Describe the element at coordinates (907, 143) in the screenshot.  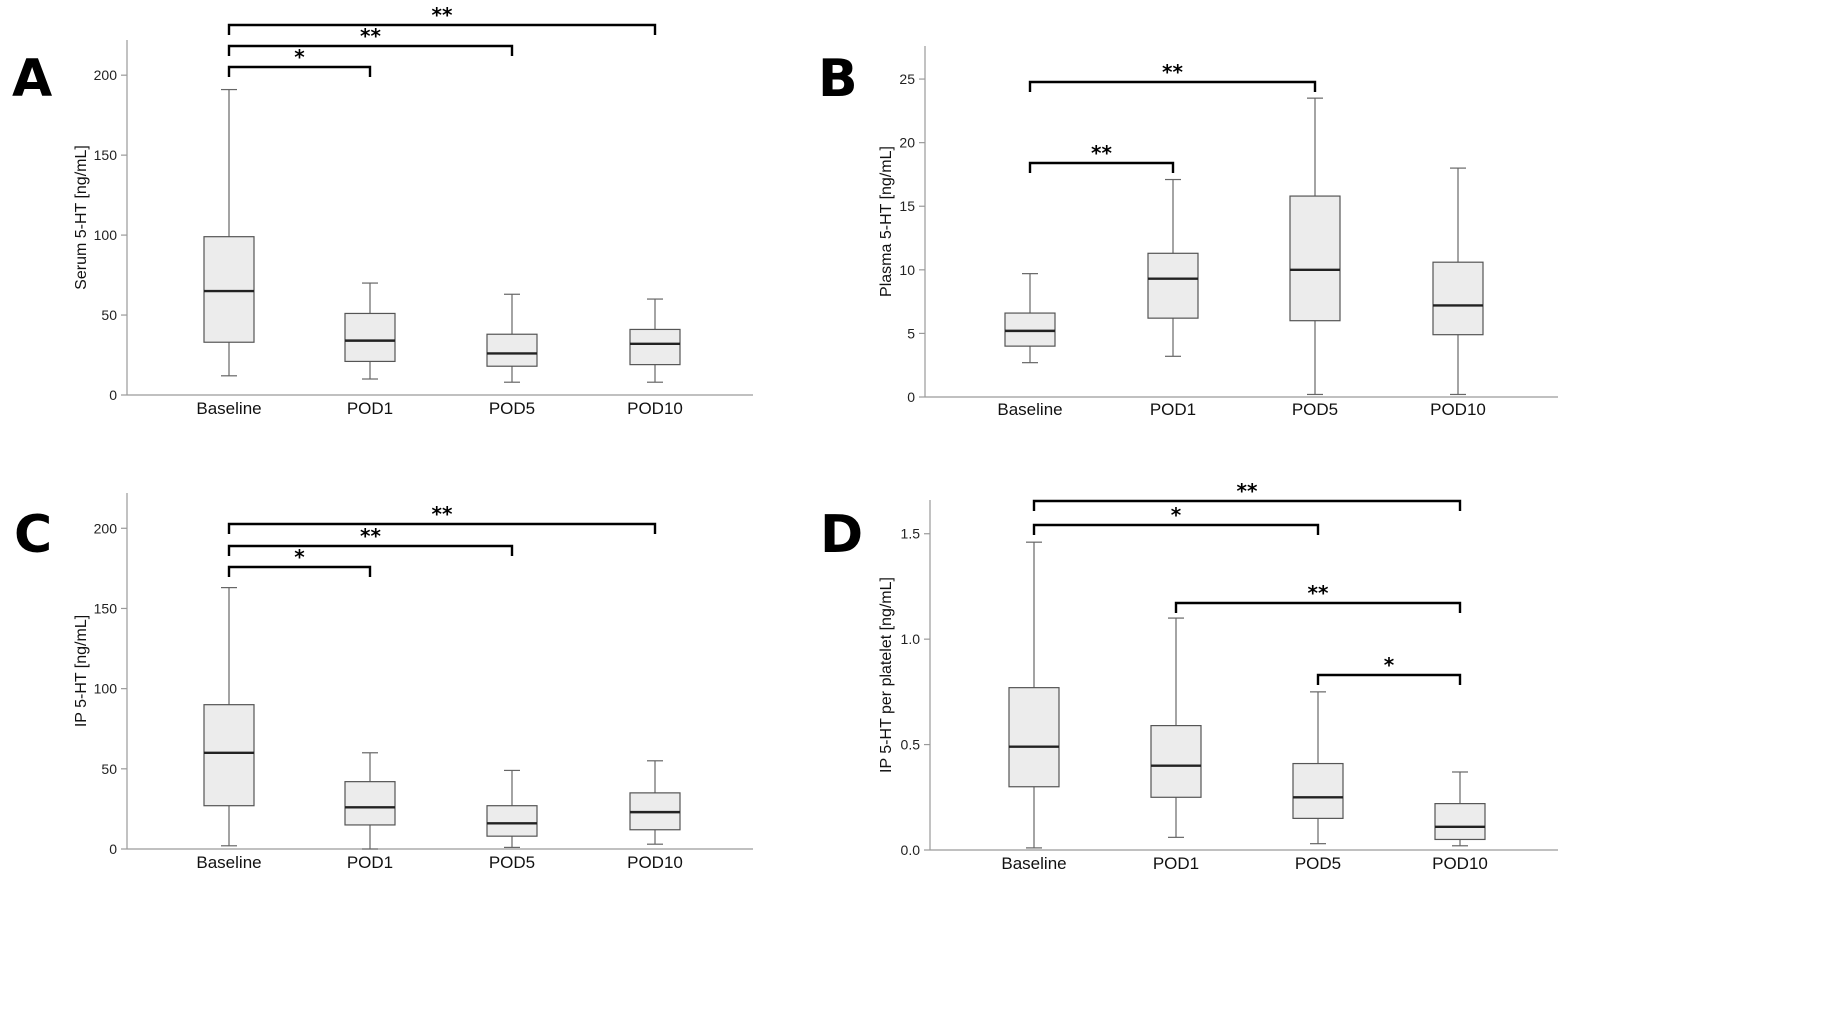
I see `y-tick-label: 20` at that location.